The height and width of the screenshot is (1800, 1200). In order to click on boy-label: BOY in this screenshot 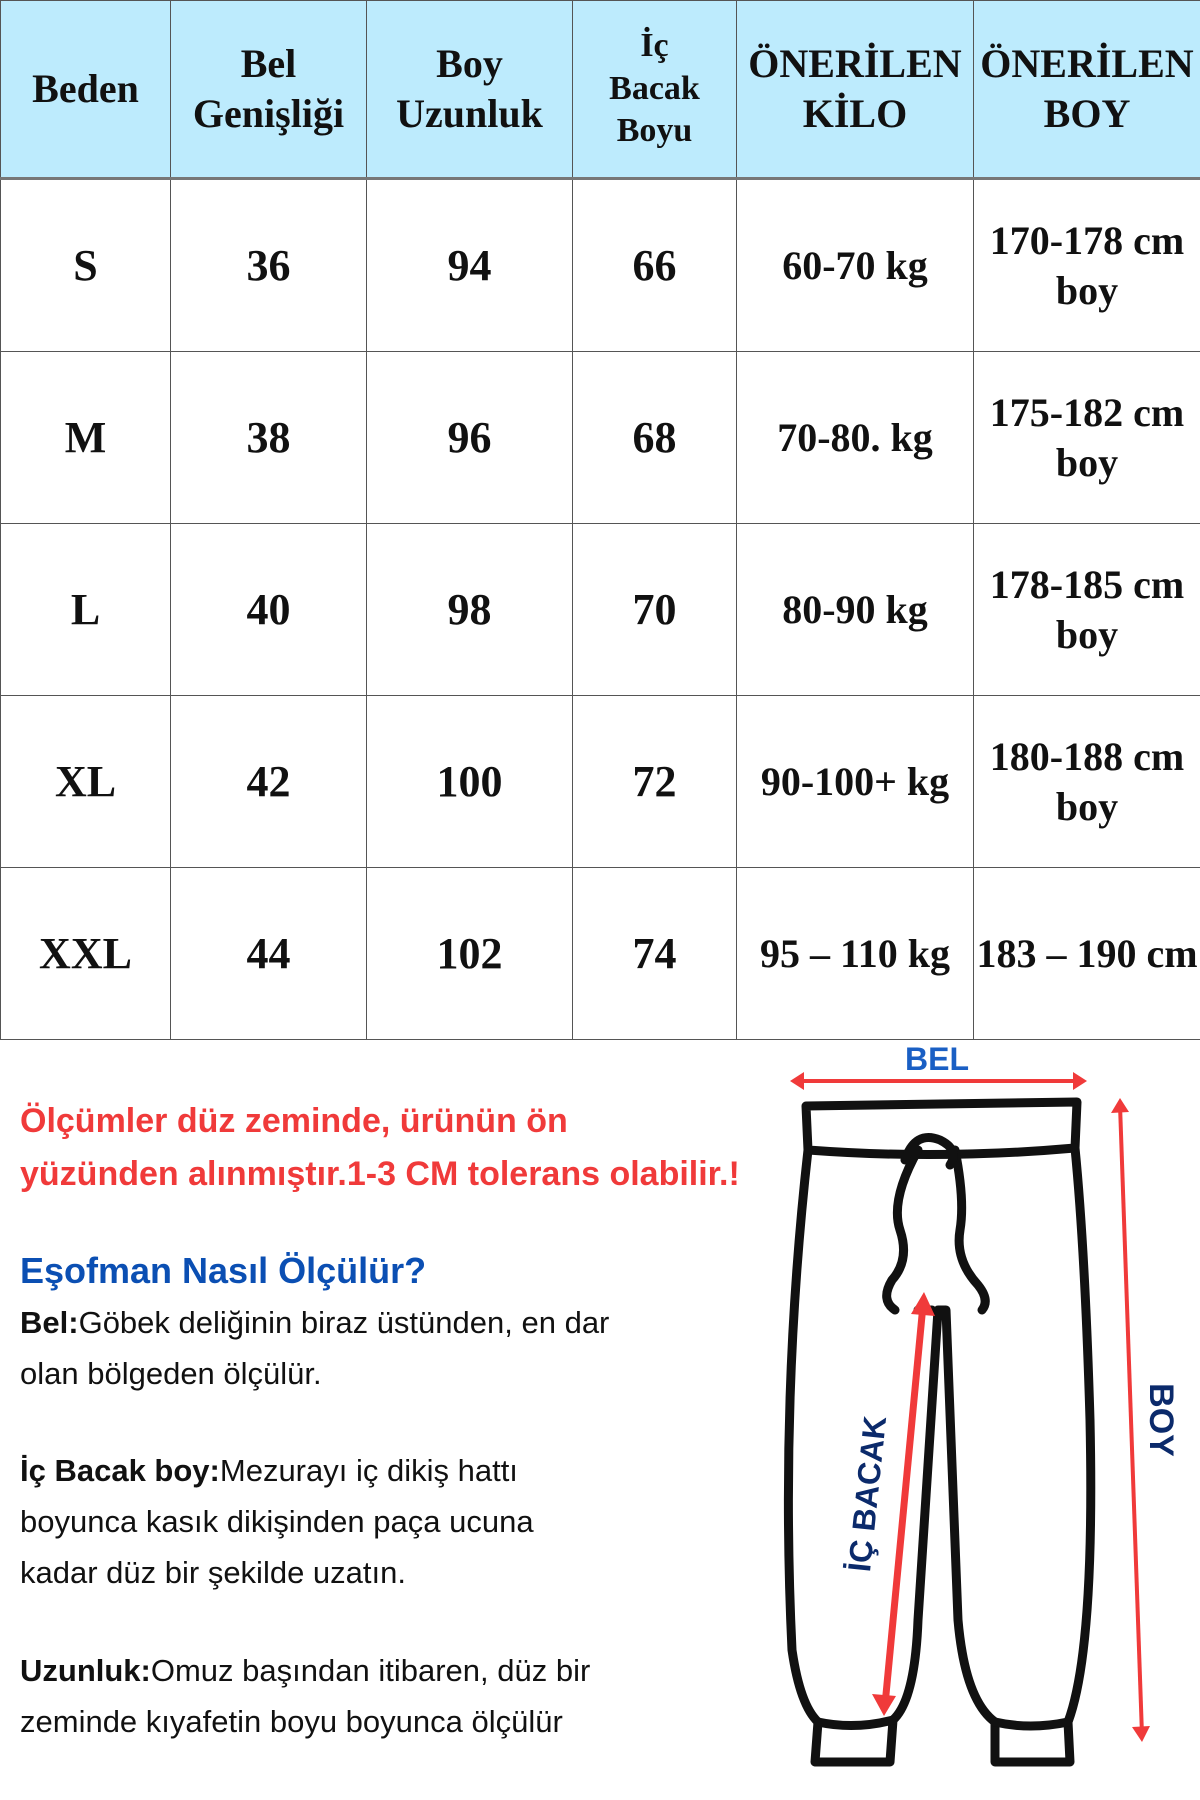, I will do `click(1161, 1420)`.